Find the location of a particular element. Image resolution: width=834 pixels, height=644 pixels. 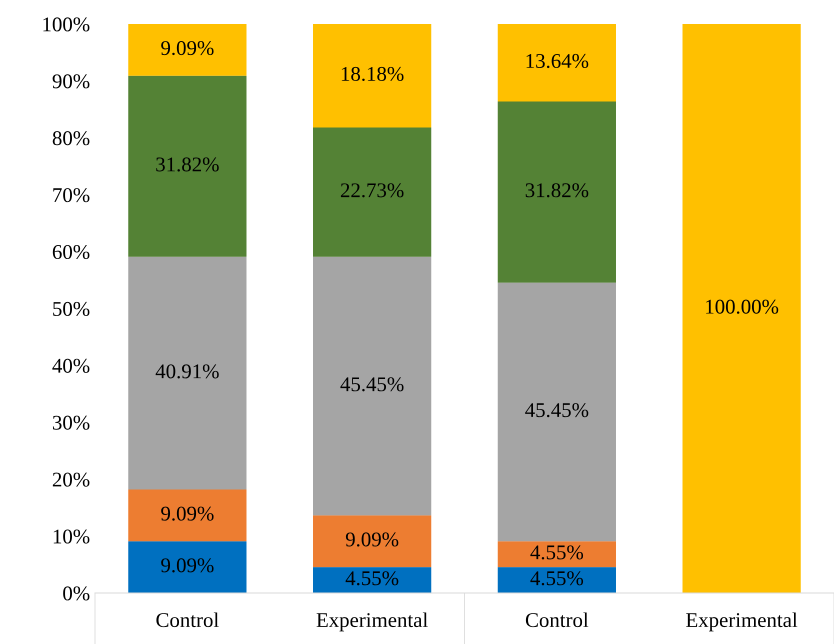

y-tick-label: 100% is located at coordinates (66, 24).